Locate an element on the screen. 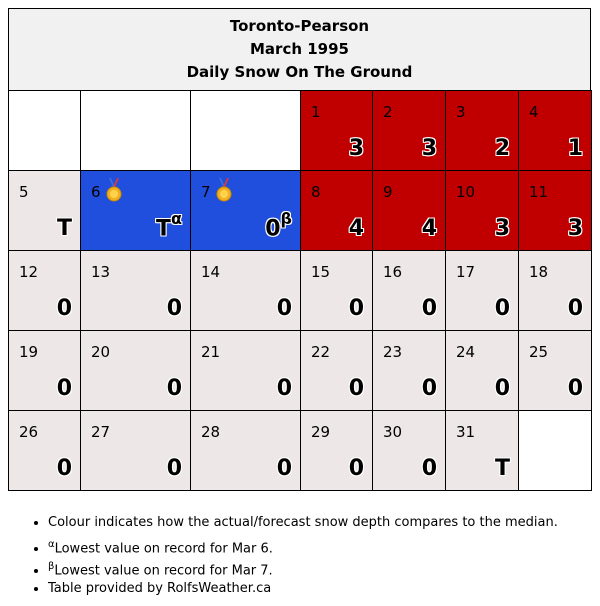 Image resolution: width=600 pixels, height=606 pixels. calendar-week: 19 0 20 0 21 0 22 0 23 0 24 0 25 0 is located at coordinates (300, 370).